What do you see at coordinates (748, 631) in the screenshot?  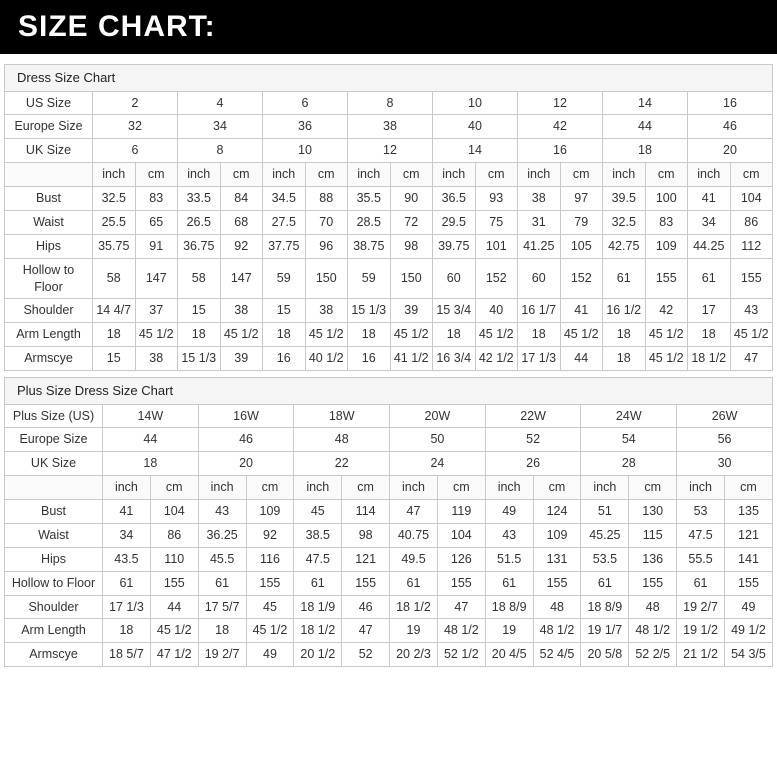 I see `measure-value-cell: 49 1/2` at bounding box center [748, 631].